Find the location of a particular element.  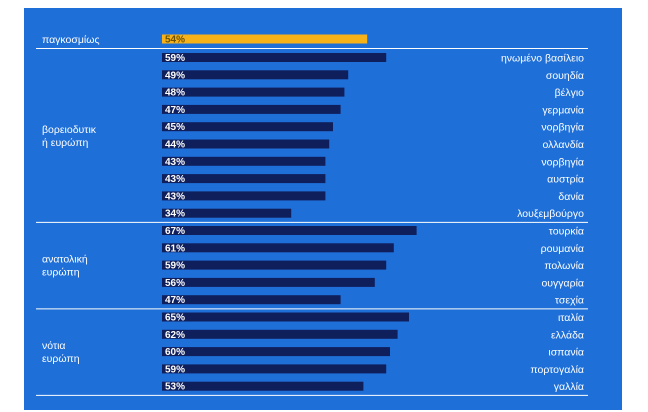

bar-value-label: 53% is located at coordinates (175, 387).